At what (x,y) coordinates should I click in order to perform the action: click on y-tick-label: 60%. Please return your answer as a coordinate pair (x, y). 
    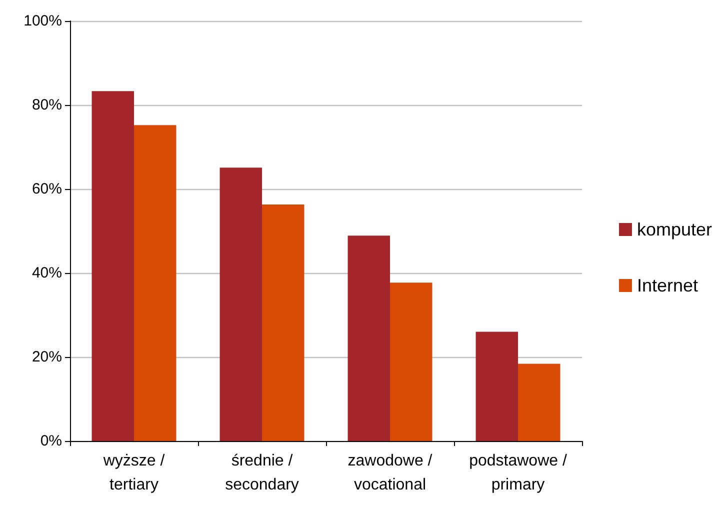
    Looking at the image, I should click on (47, 189).